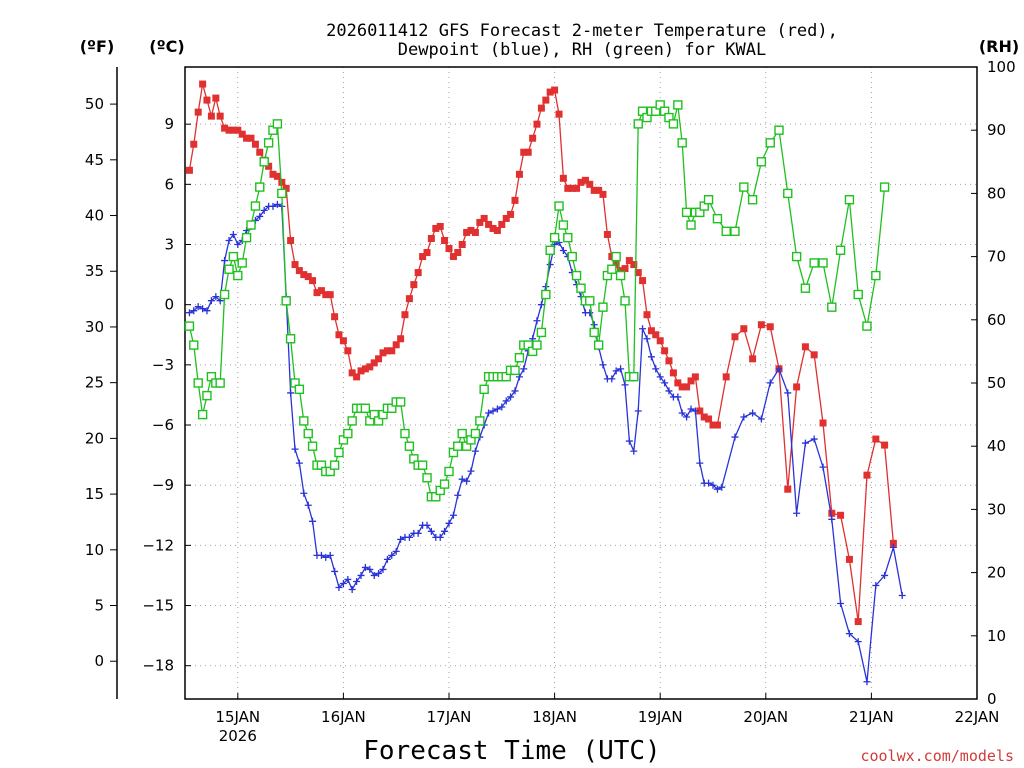 Image resolution: width=1024 pixels, height=768 pixels. Describe the element at coordinates (765, 717) in the screenshot. I see `x-tick-label: 20JAN` at that location.